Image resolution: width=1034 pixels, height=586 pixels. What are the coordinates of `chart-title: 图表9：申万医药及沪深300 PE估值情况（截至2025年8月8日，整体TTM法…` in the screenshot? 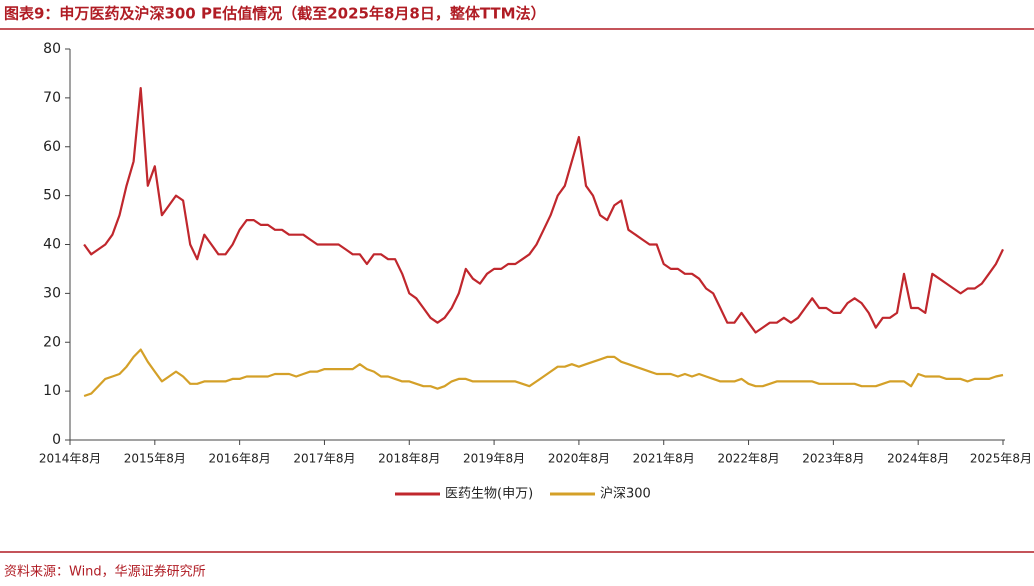 It's located at (275, 14).